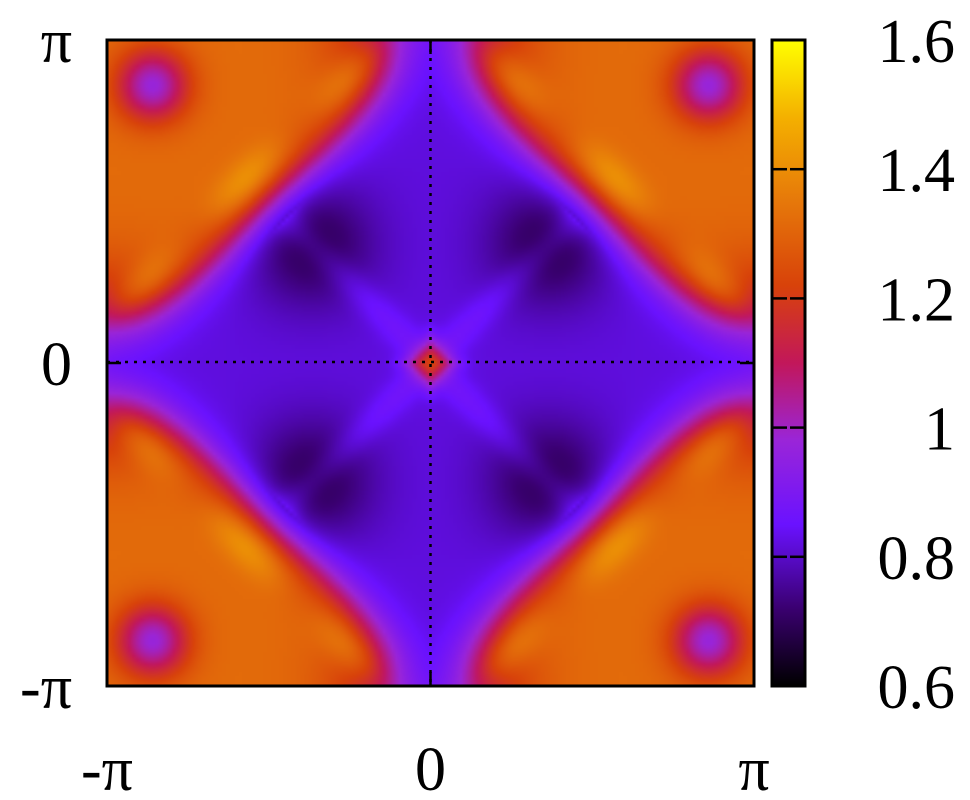  Describe the element at coordinates (917, 688) in the screenshot. I see `colorbar-tick-label: 0.6` at that location.